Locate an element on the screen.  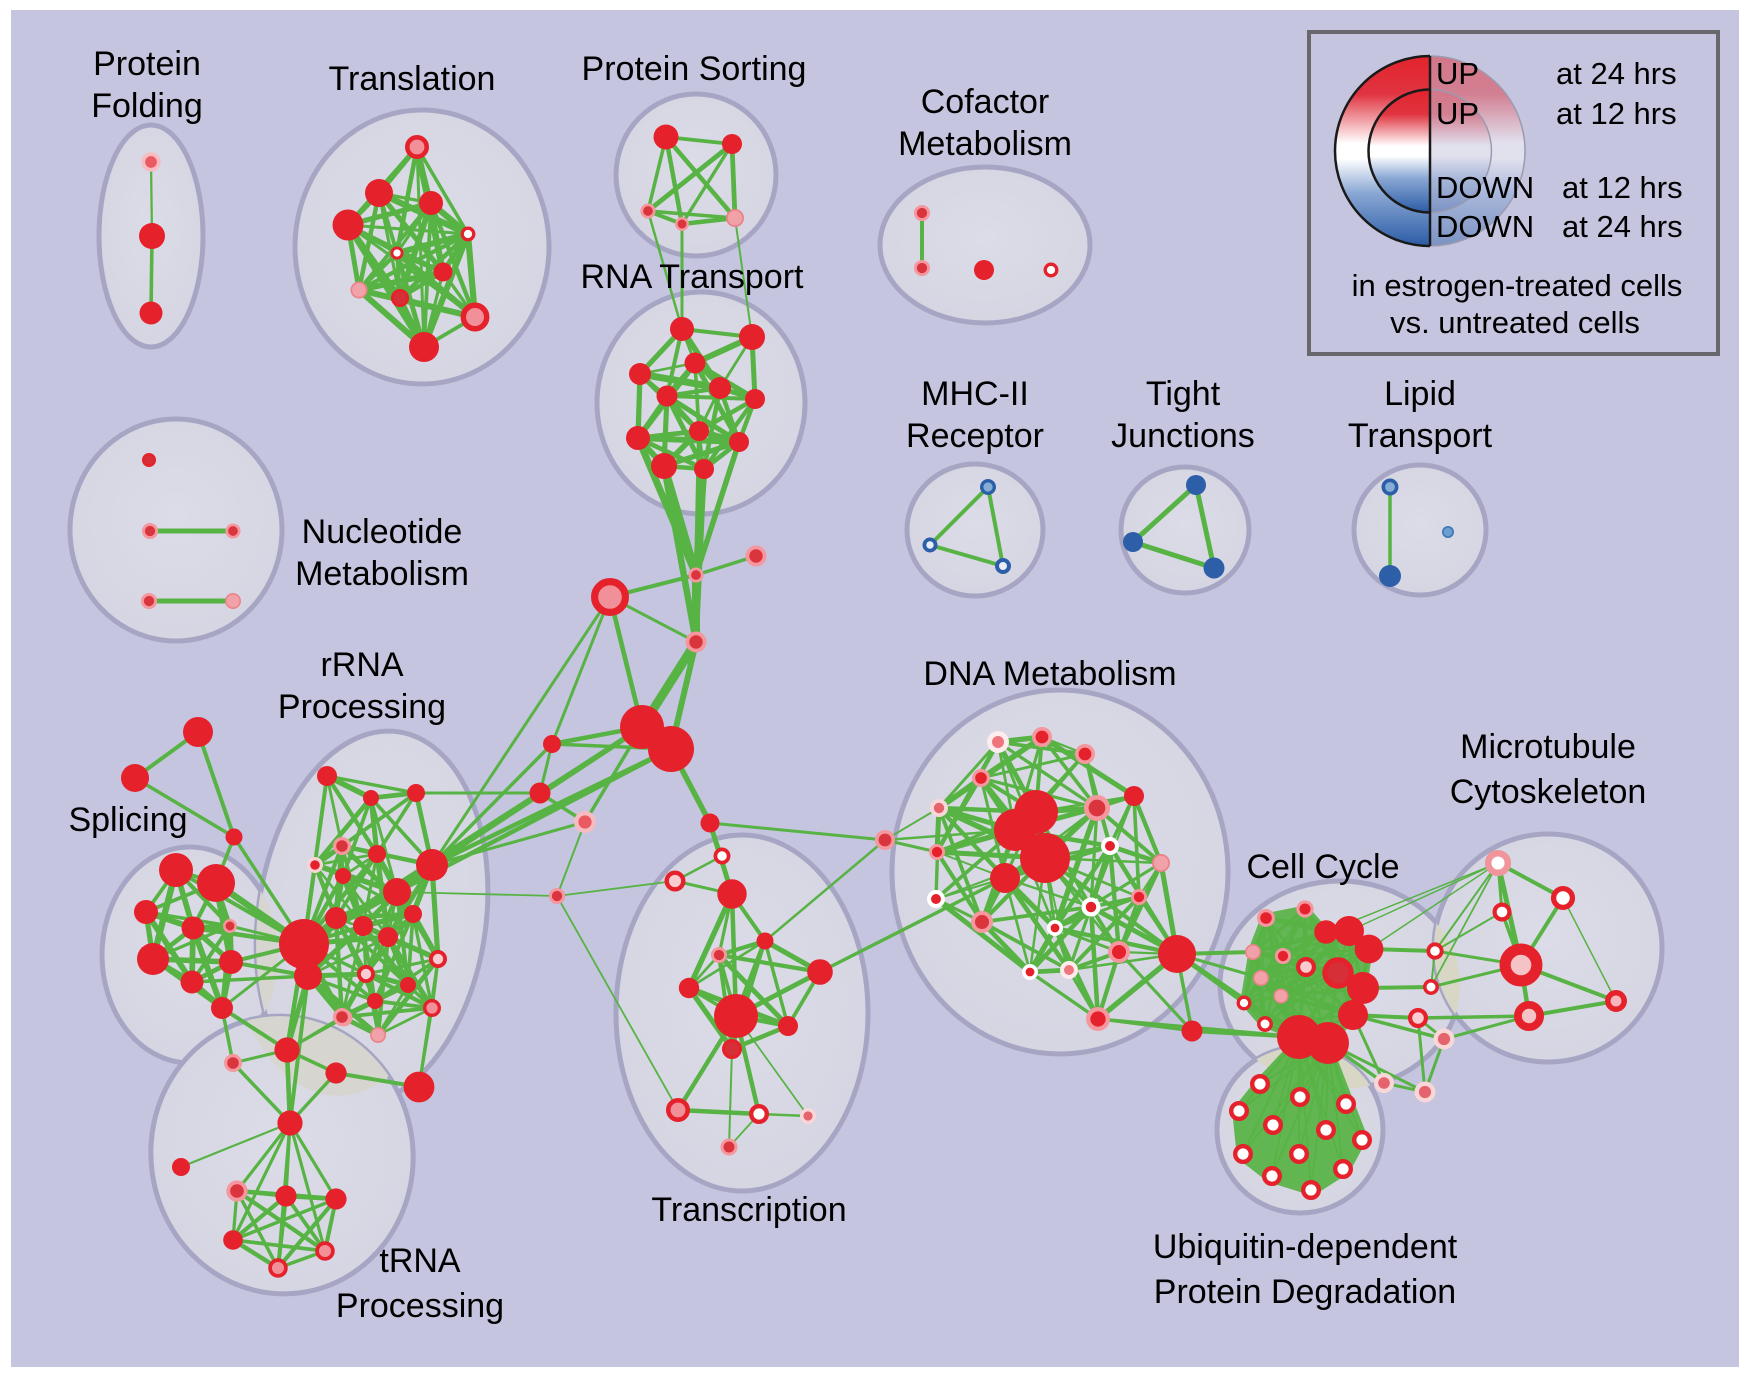
svg-text: Lipid is located at coordinates (1420, 394).